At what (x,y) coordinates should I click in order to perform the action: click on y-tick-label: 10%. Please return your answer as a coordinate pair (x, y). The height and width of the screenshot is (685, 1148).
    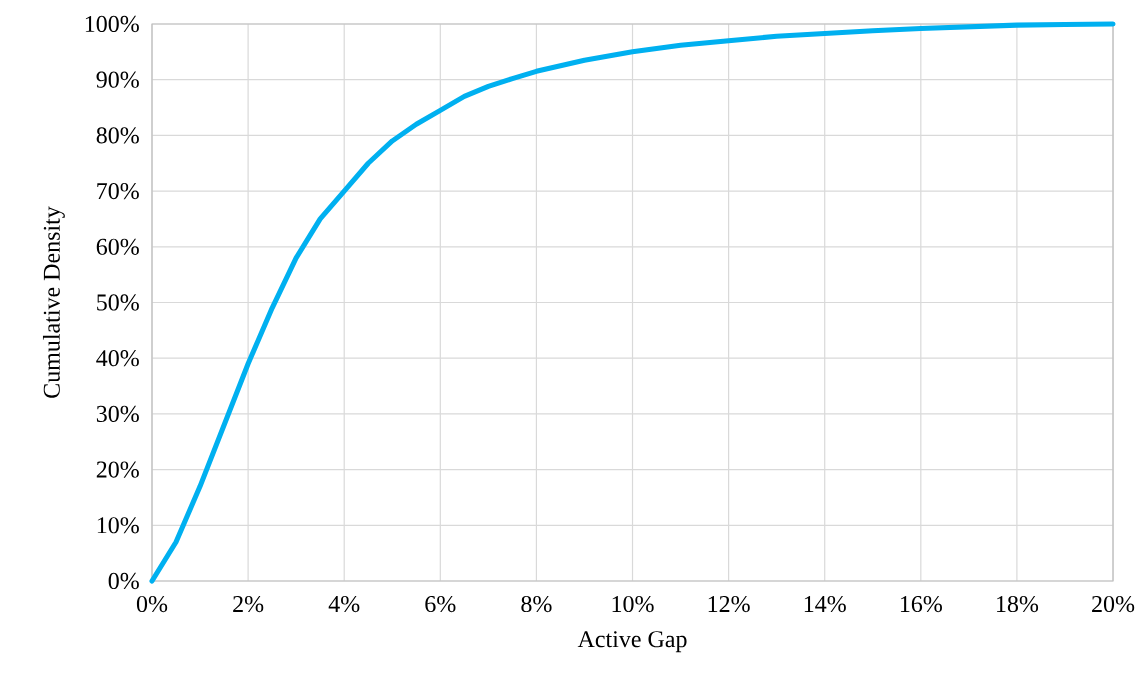
    Looking at the image, I should click on (118, 525).